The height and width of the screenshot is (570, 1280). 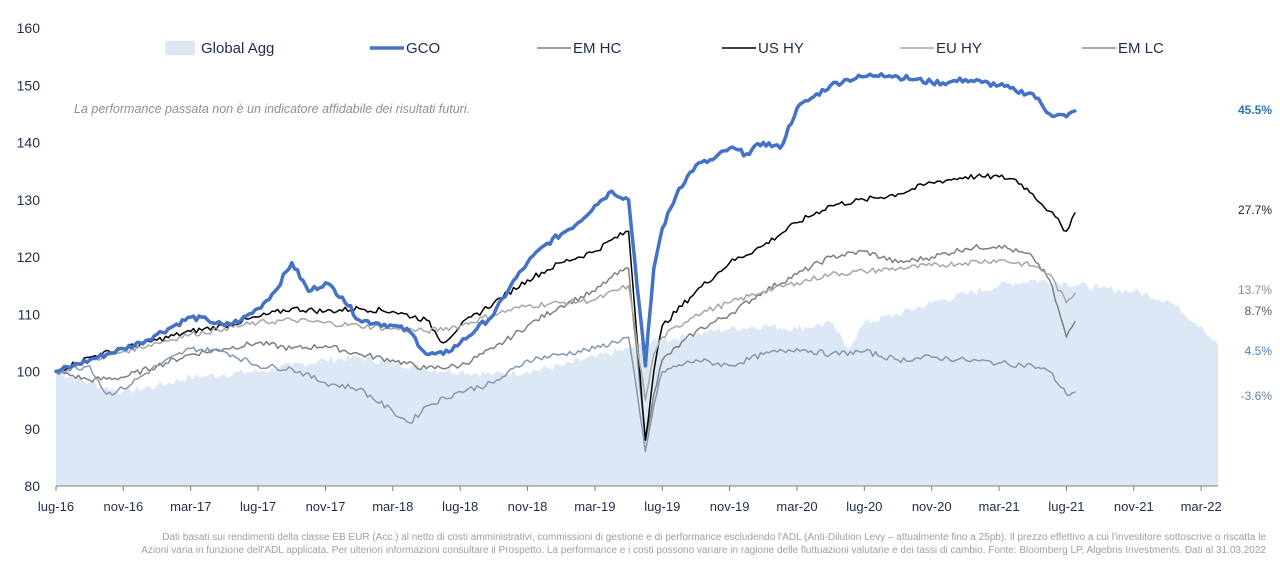 What do you see at coordinates (1134, 506) in the screenshot?
I see `x-tick-label: nov-21` at bounding box center [1134, 506].